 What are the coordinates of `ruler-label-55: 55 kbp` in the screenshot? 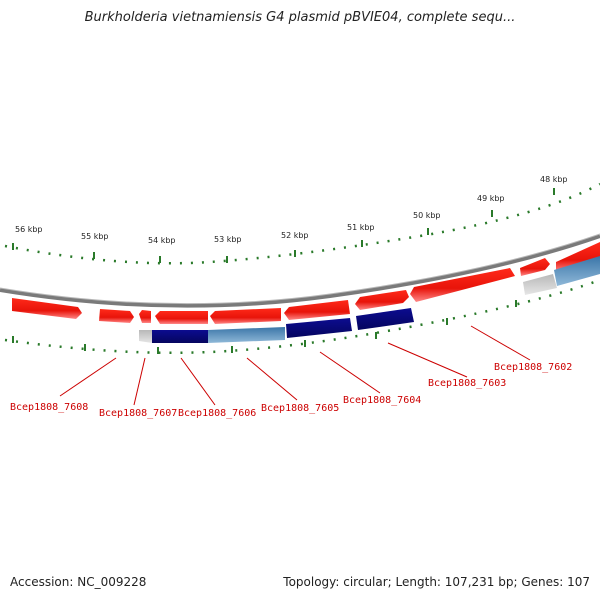 It's located at (95, 236).